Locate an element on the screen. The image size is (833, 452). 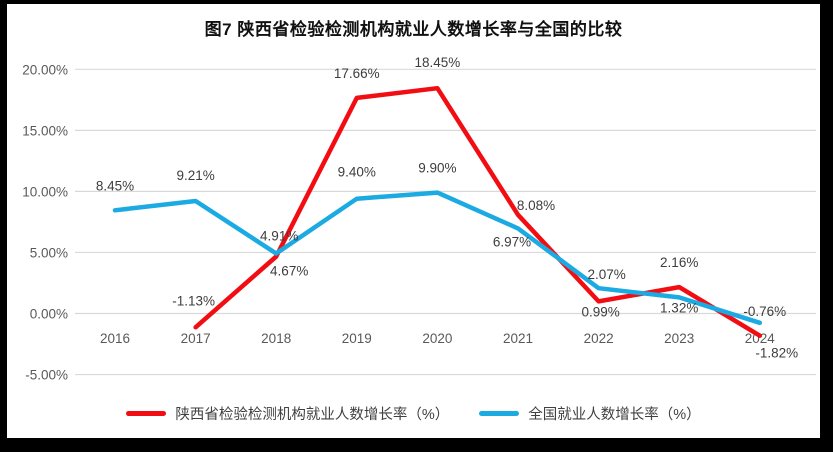
data-label: 17.66% is located at coordinates (357, 73).